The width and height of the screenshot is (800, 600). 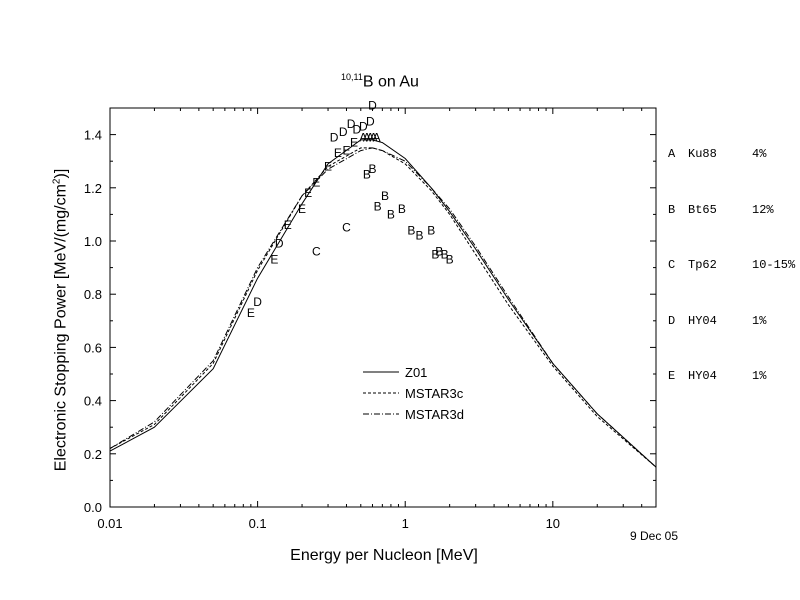 What do you see at coordinates (731, 321) in the screenshot?
I see `reference-row: D HY04 1%` at bounding box center [731, 321].